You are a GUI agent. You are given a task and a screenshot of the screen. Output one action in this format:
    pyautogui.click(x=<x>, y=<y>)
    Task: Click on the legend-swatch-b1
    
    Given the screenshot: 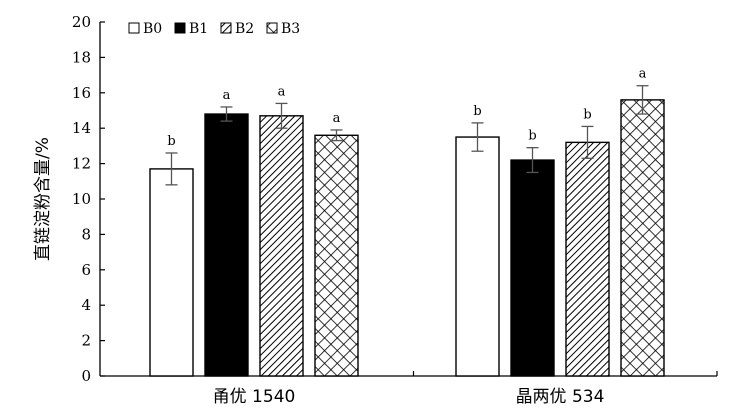 What is the action you would take?
    pyautogui.click(x=180, y=28)
    